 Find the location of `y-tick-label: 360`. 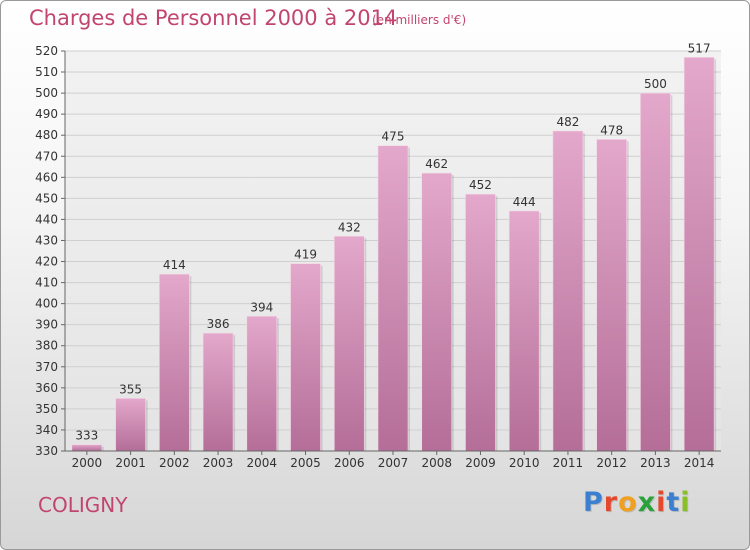

y-tick-label: 360 is located at coordinates (46, 388).